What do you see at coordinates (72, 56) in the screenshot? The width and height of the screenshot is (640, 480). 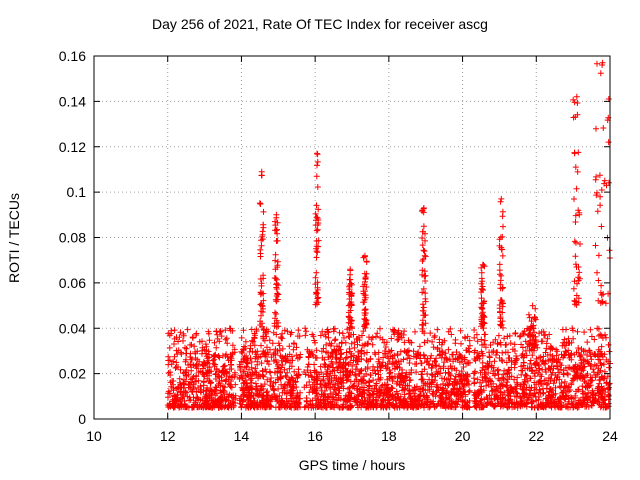 I see `y-tick-label: 0.16` at bounding box center [72, 56].